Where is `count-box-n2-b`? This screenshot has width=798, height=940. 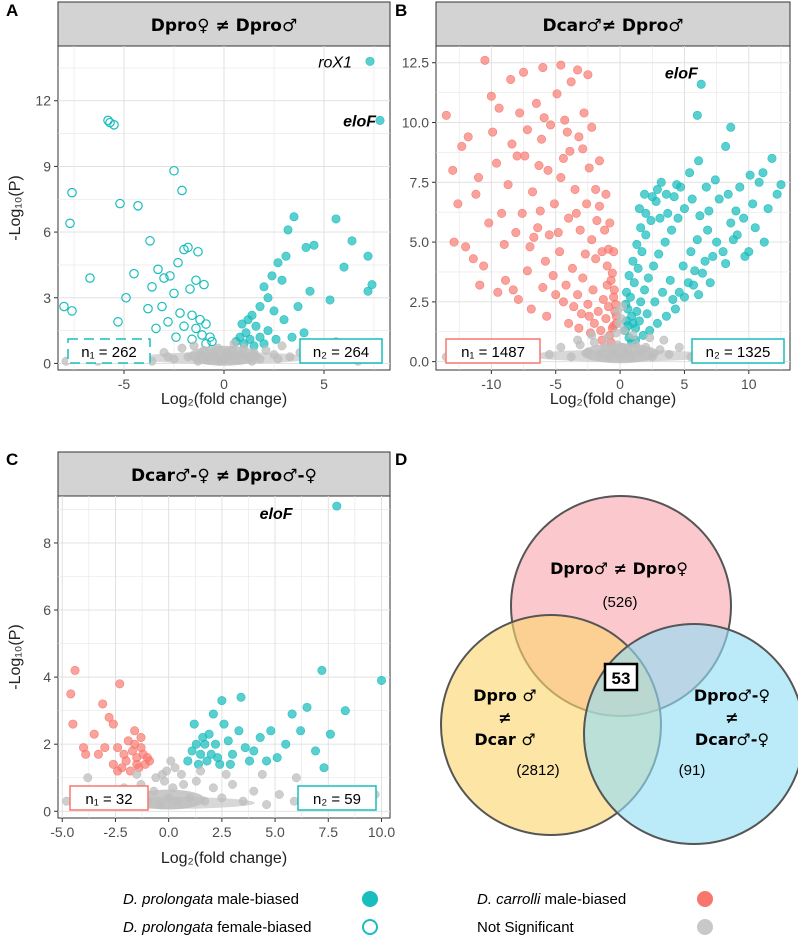
count-box-n2-b is located at coordinates (738, 351).